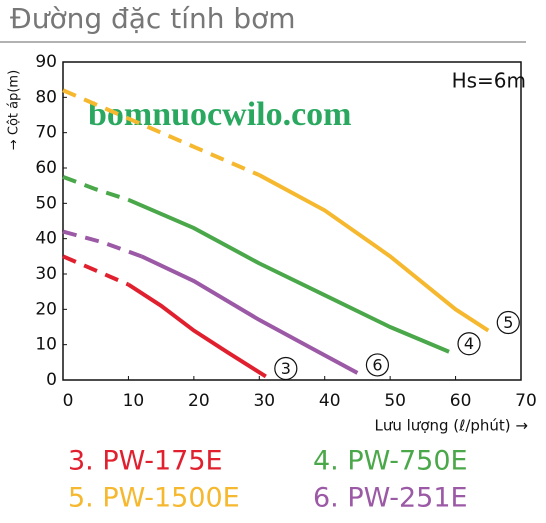 This screenshot has height=523, width=546. I want to click on y-tick-label: 30, so click(46, 274).